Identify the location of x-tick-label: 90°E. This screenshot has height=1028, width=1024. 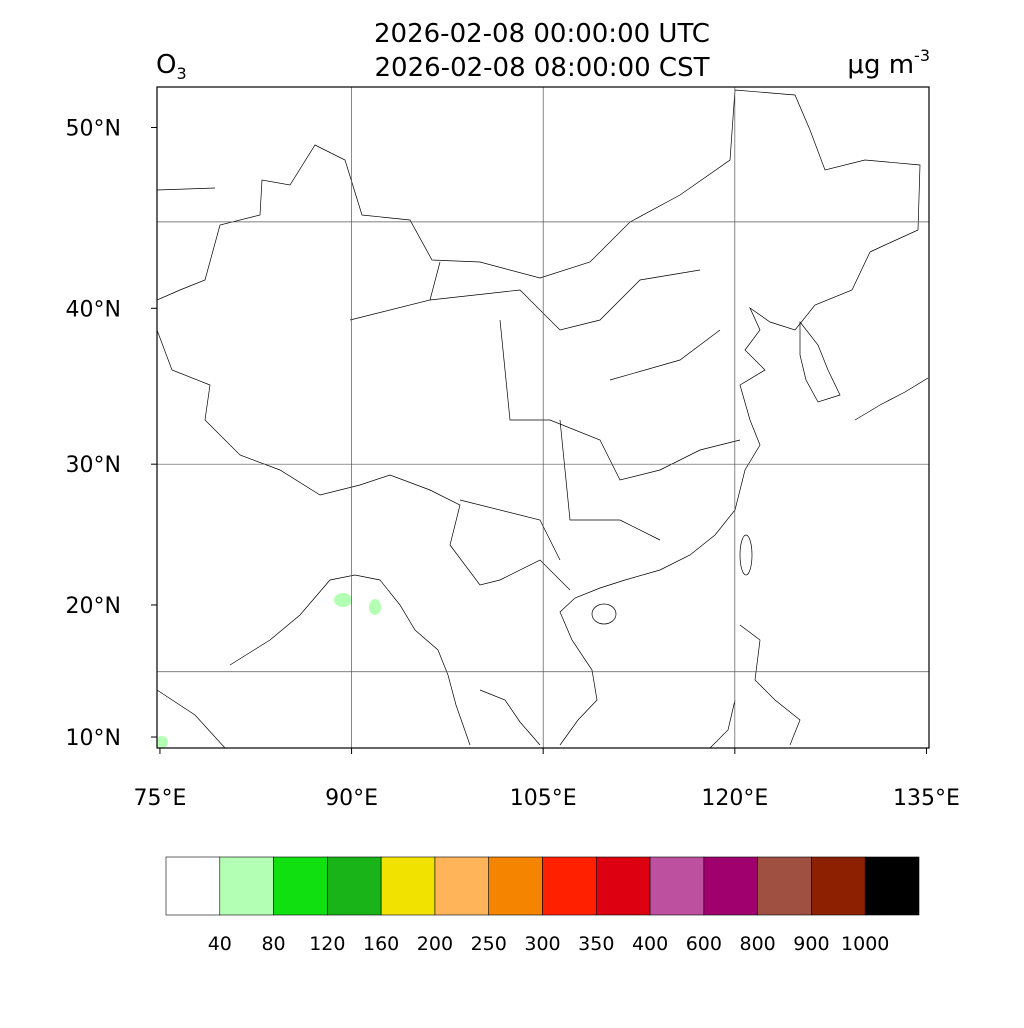
(351, 798).